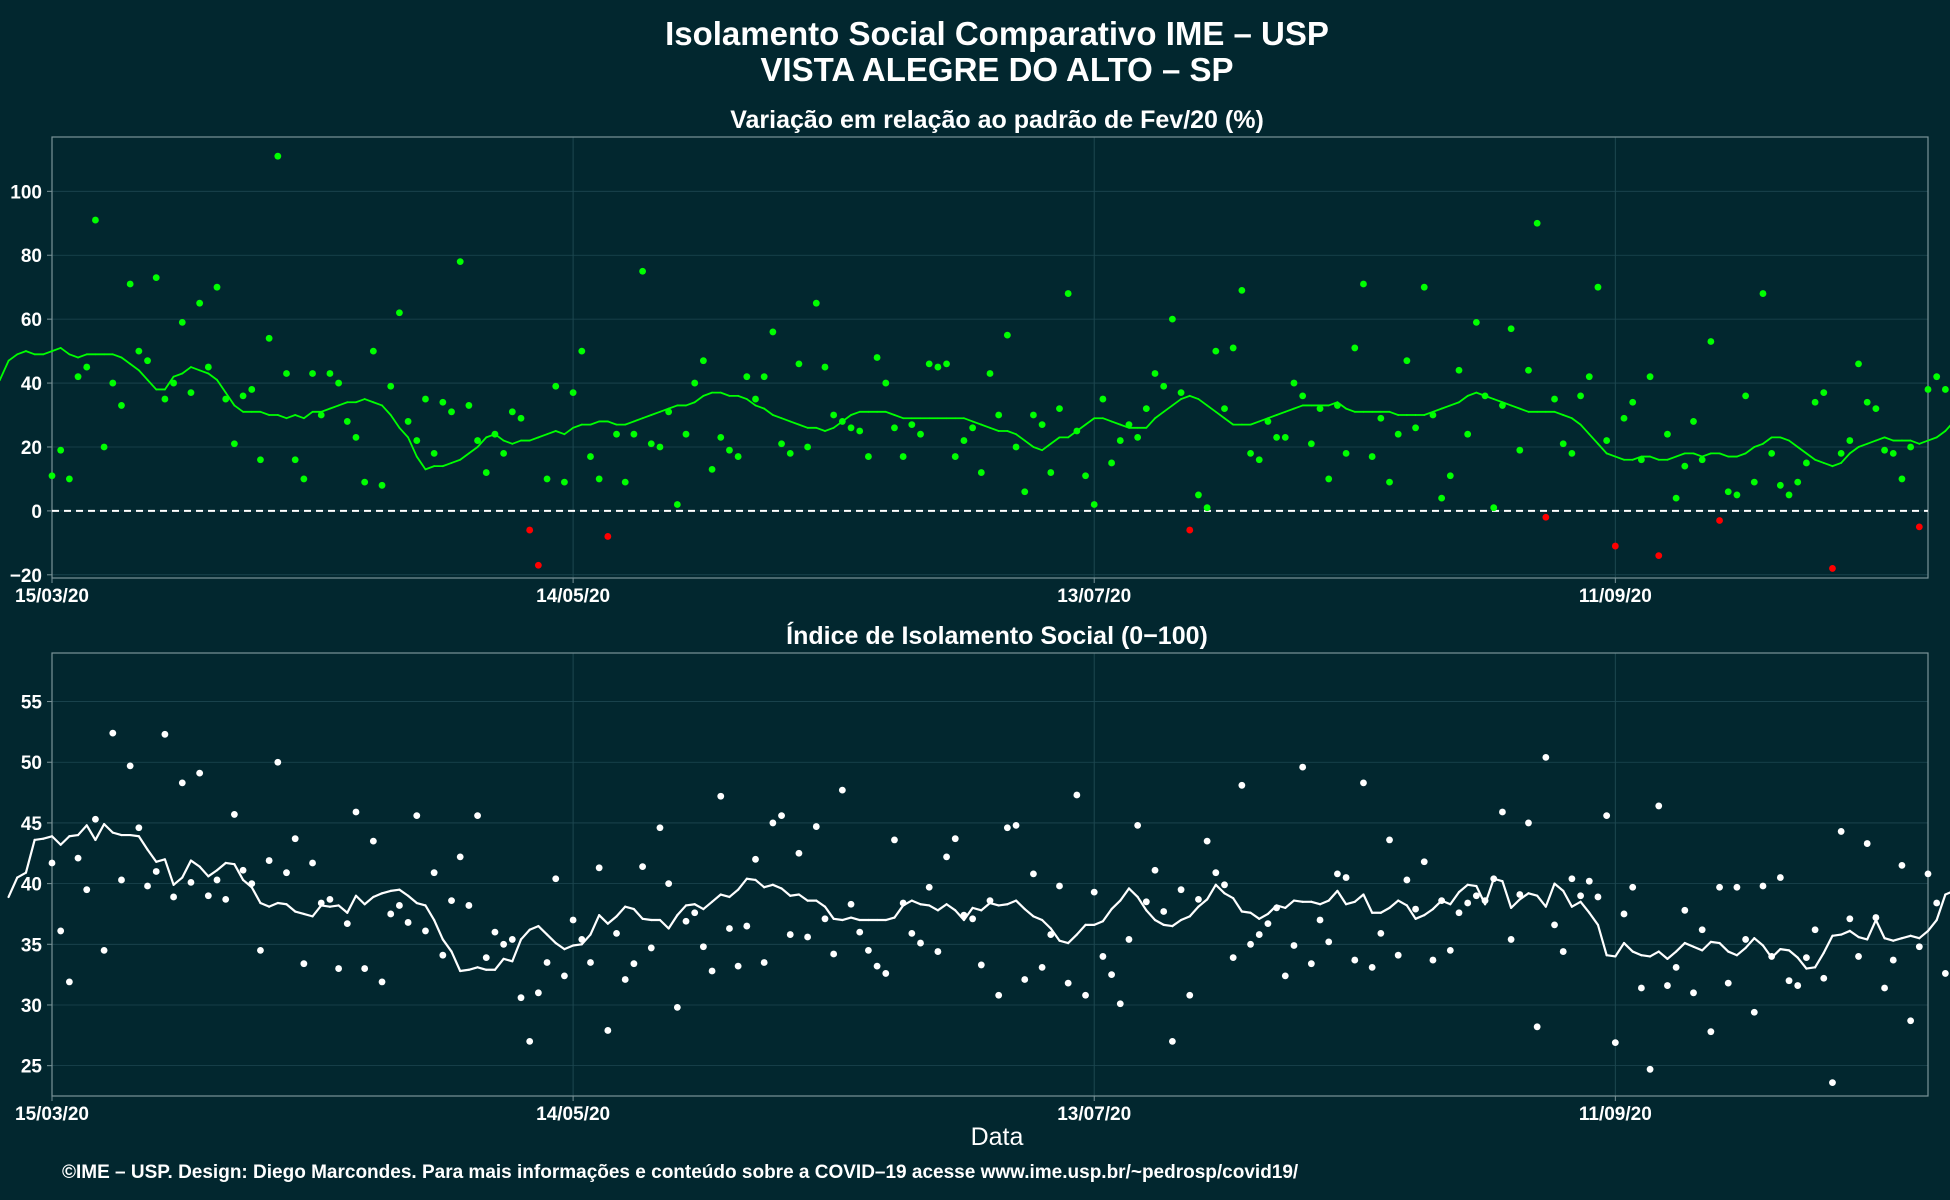 The image size is (1950, 1200). What do you see at coordinates (36, 512) in the screenshot?
I see `y-tick-label: 0` at bounding box center [36, 512].